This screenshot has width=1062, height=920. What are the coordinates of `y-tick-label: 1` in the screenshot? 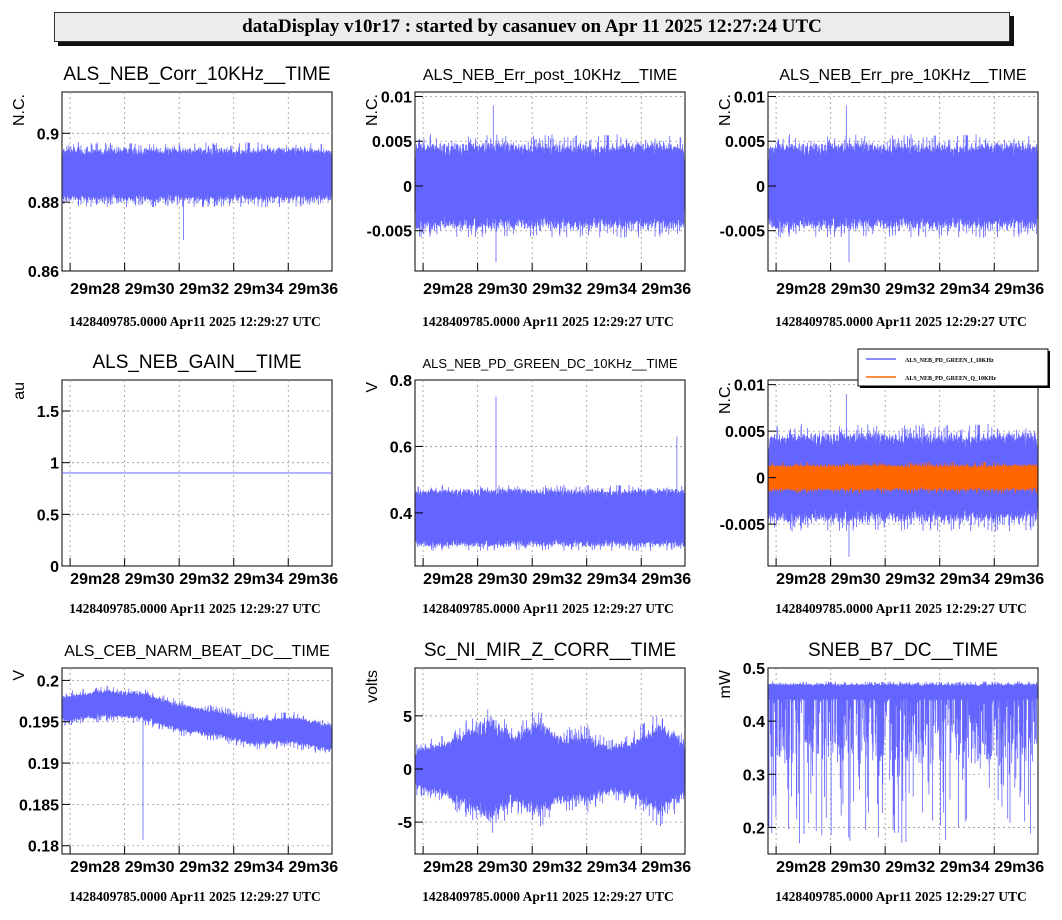 It's located at (54, 464).